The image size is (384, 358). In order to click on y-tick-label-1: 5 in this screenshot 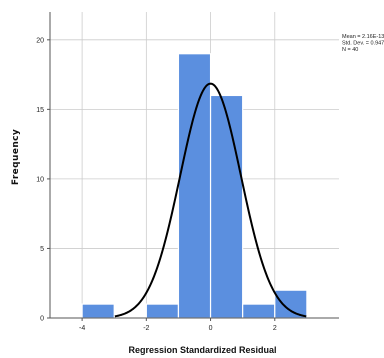, I will do `click(42, 249)`.